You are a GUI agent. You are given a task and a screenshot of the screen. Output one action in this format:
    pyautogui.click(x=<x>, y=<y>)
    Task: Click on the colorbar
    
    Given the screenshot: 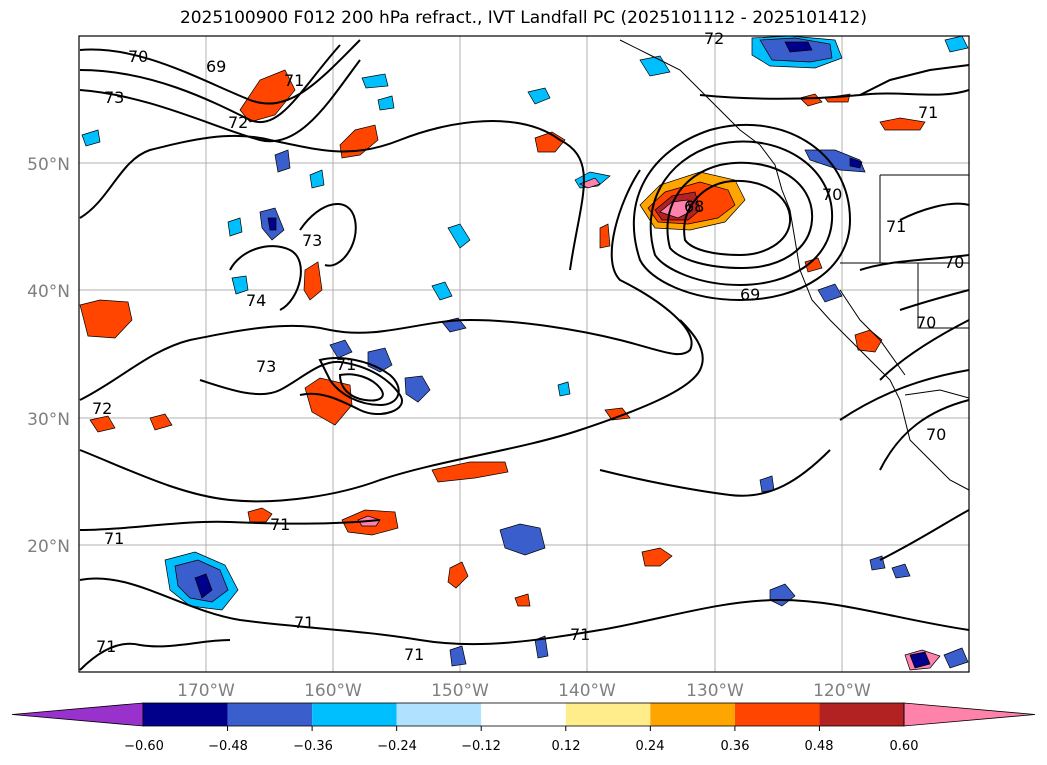 What is the action you would take?
    pyautogui.click(x=523, y=716)
    